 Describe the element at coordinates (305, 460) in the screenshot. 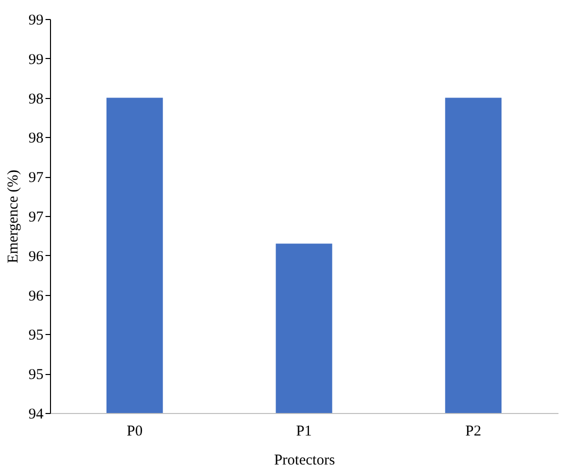

I see `x-axis-title: Protectors` at that location.